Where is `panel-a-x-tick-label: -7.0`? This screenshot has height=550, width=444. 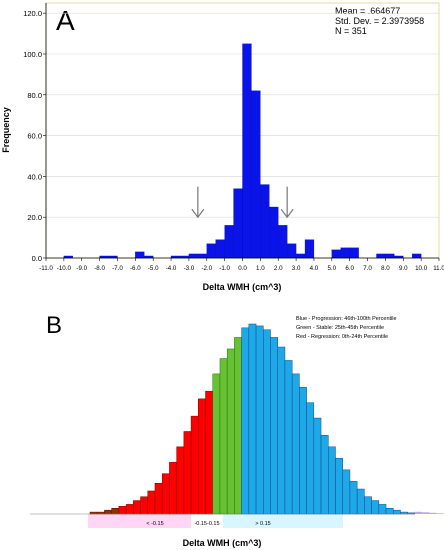
panel-a-x-tick-label: -7.0 is located at coordinates (117, 268).